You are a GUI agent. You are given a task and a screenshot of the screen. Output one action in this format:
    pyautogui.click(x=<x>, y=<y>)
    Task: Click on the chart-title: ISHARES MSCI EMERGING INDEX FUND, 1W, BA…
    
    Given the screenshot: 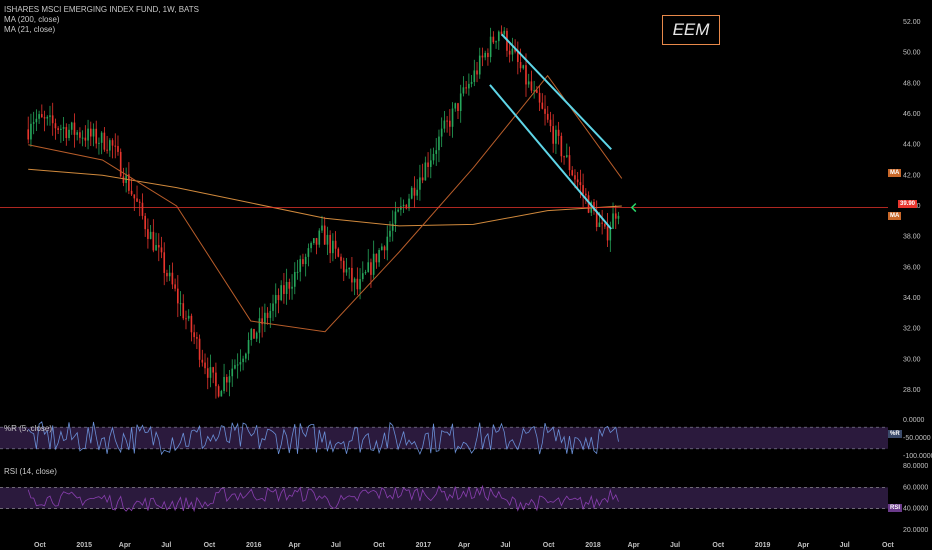 What is the action you would take?
    pyautogui.click(x=101, y=9)
    